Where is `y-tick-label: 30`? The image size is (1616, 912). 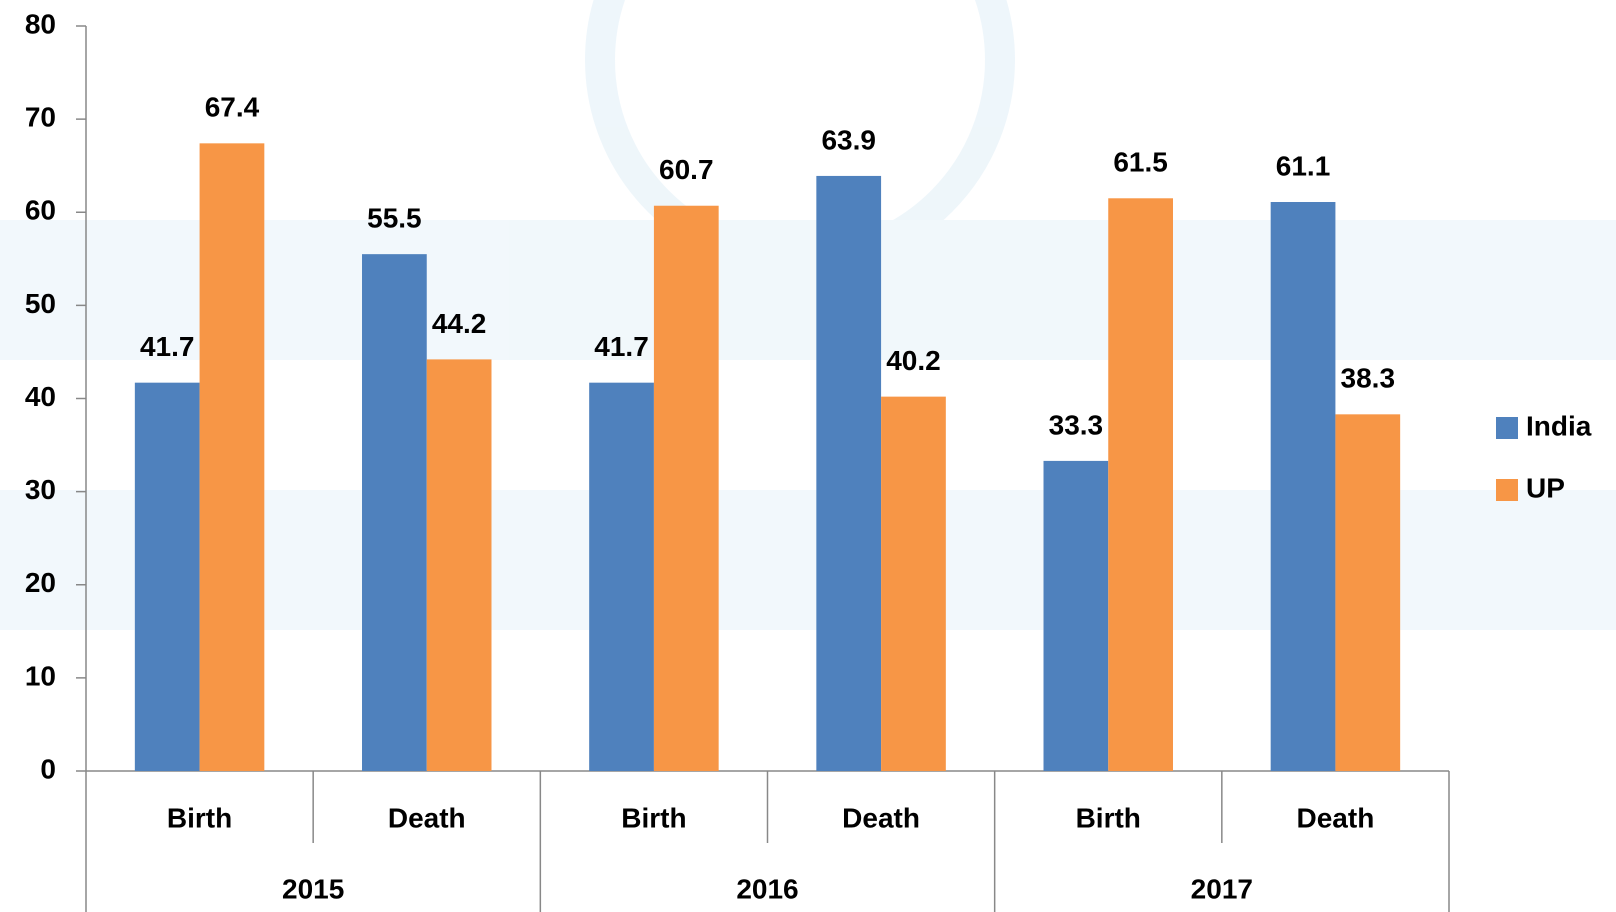 y-tick-label: 30 is located at coordinates (40, 489).